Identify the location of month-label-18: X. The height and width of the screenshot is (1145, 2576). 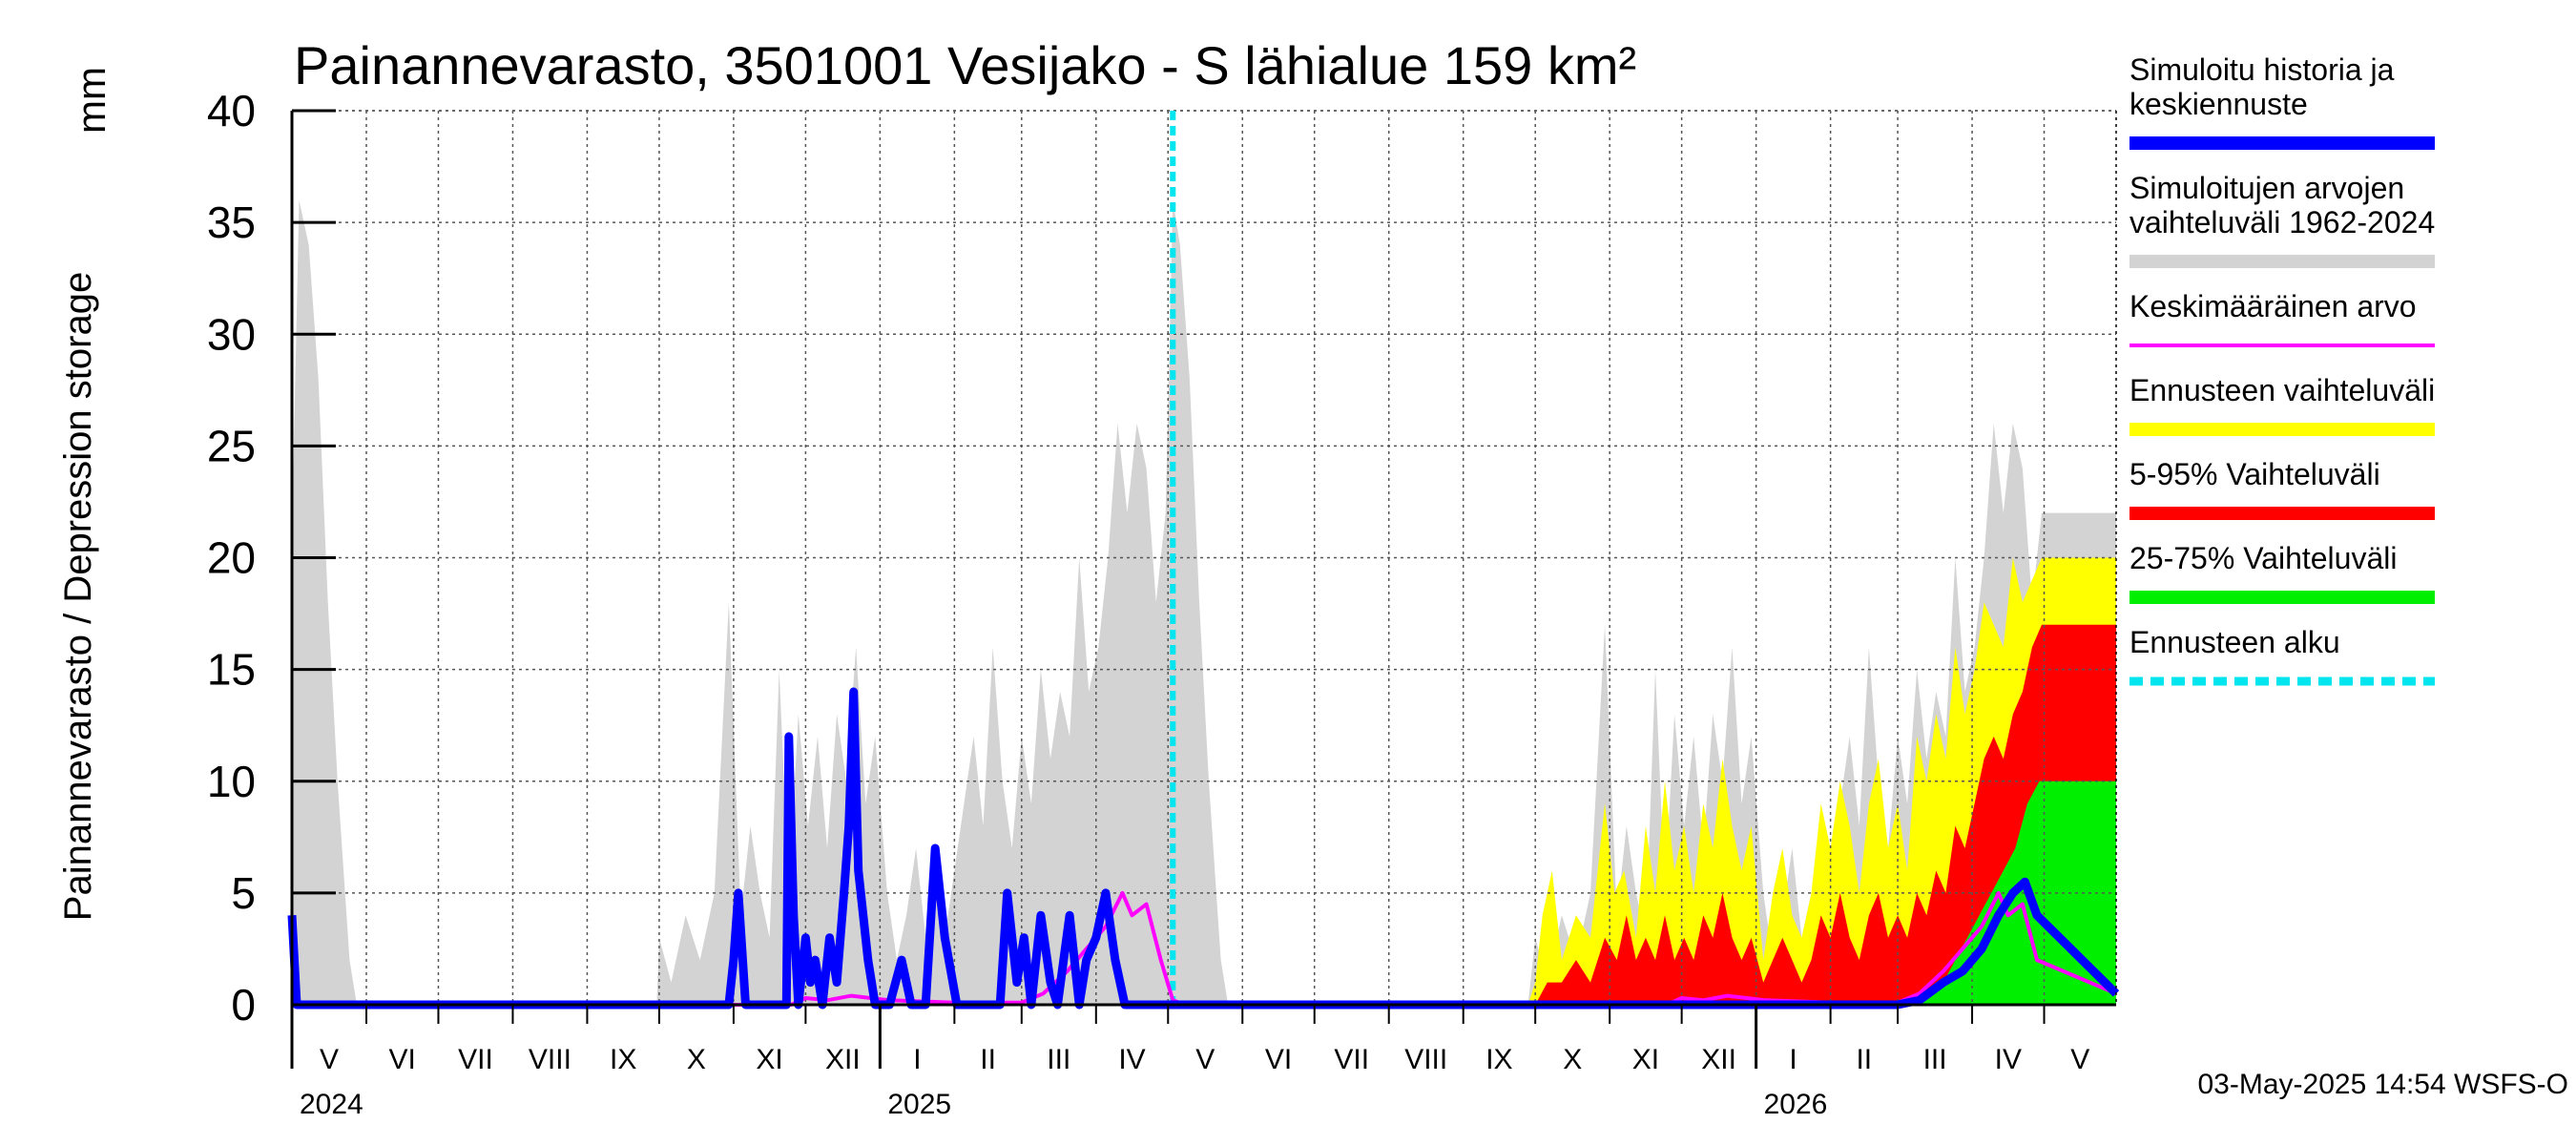
(1572, 1060).